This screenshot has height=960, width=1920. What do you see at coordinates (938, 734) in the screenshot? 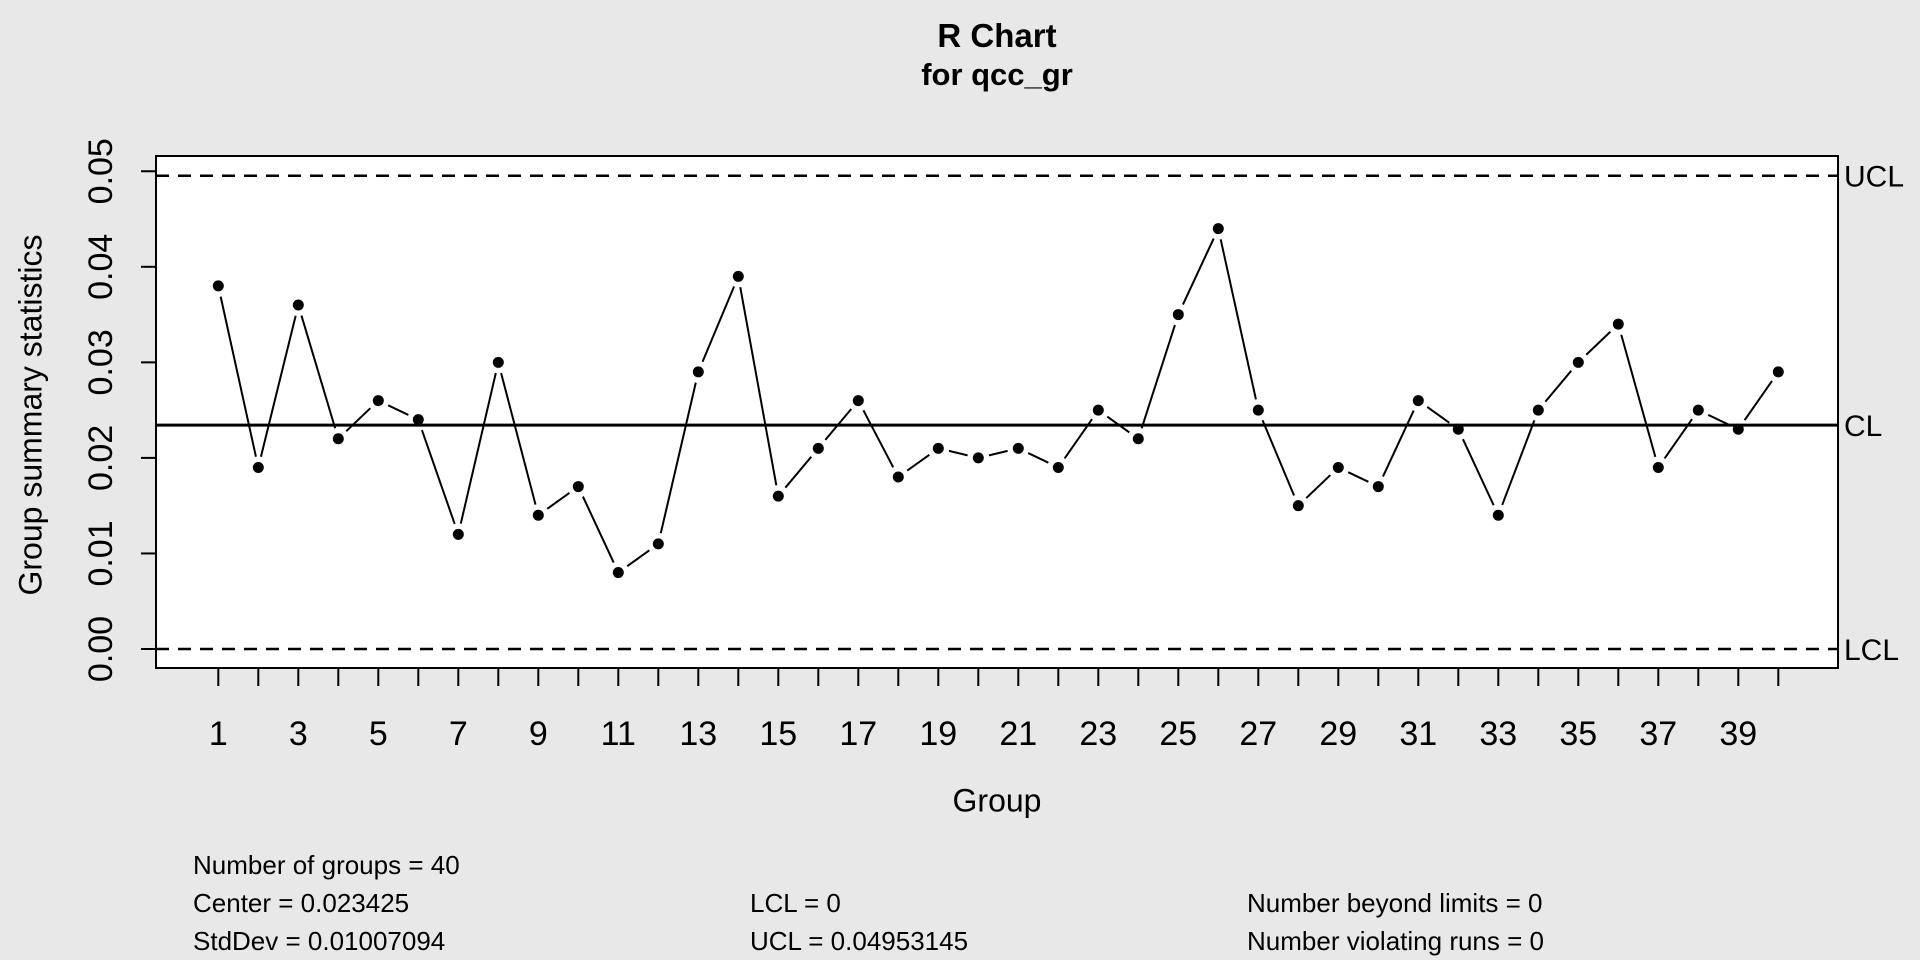
I see `x-tick-label: 19` at bounding box center [938, 734].